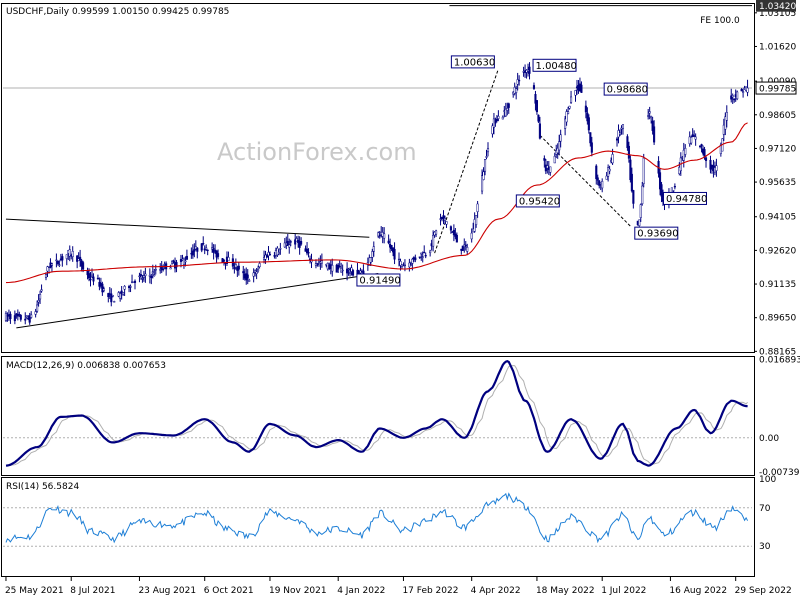 This screenshot has width=800, height=600. What do you see at coordinates (430, 591) in the screenshot?
I see `time-tick-label: 17 Feb 2022` at bounding box center [430, 591].